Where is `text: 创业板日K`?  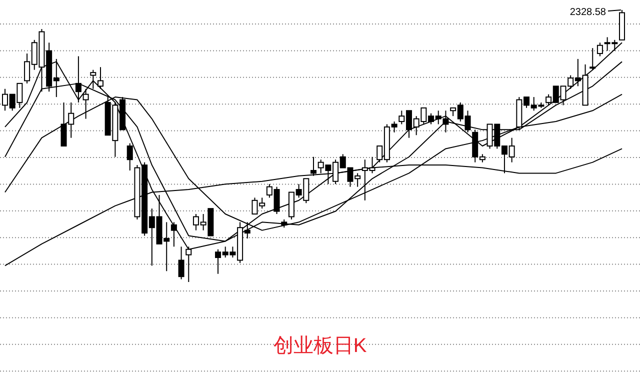
text: 创业板日K is located at coordinates (320, 346).